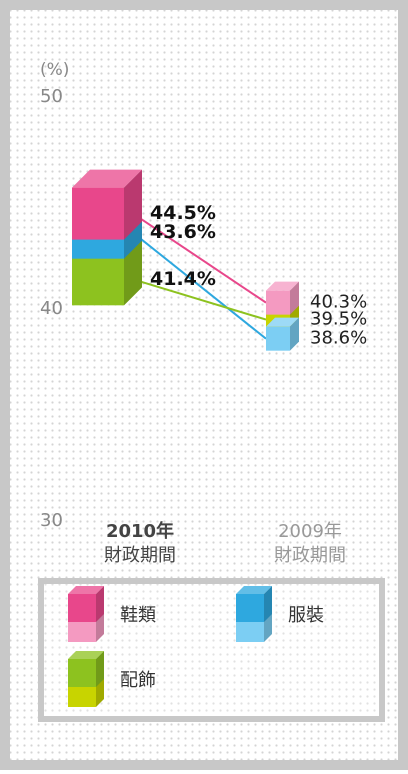 The width and height of the screenshot is (408, 774). I want to click on legend-label: 服裝, so click(306, 615).